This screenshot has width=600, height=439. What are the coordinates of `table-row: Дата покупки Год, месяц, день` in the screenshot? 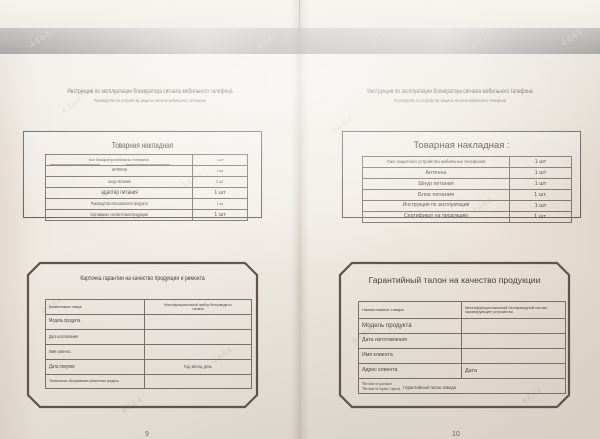 It's located at (148, 367).